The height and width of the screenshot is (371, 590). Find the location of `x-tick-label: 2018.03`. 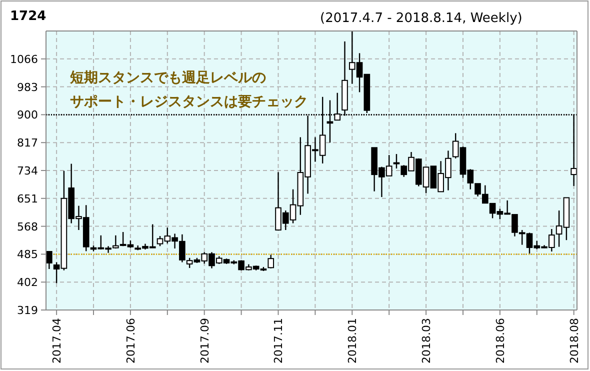

x-tick-label: 2018.03 is located at coordinates (427, 341).